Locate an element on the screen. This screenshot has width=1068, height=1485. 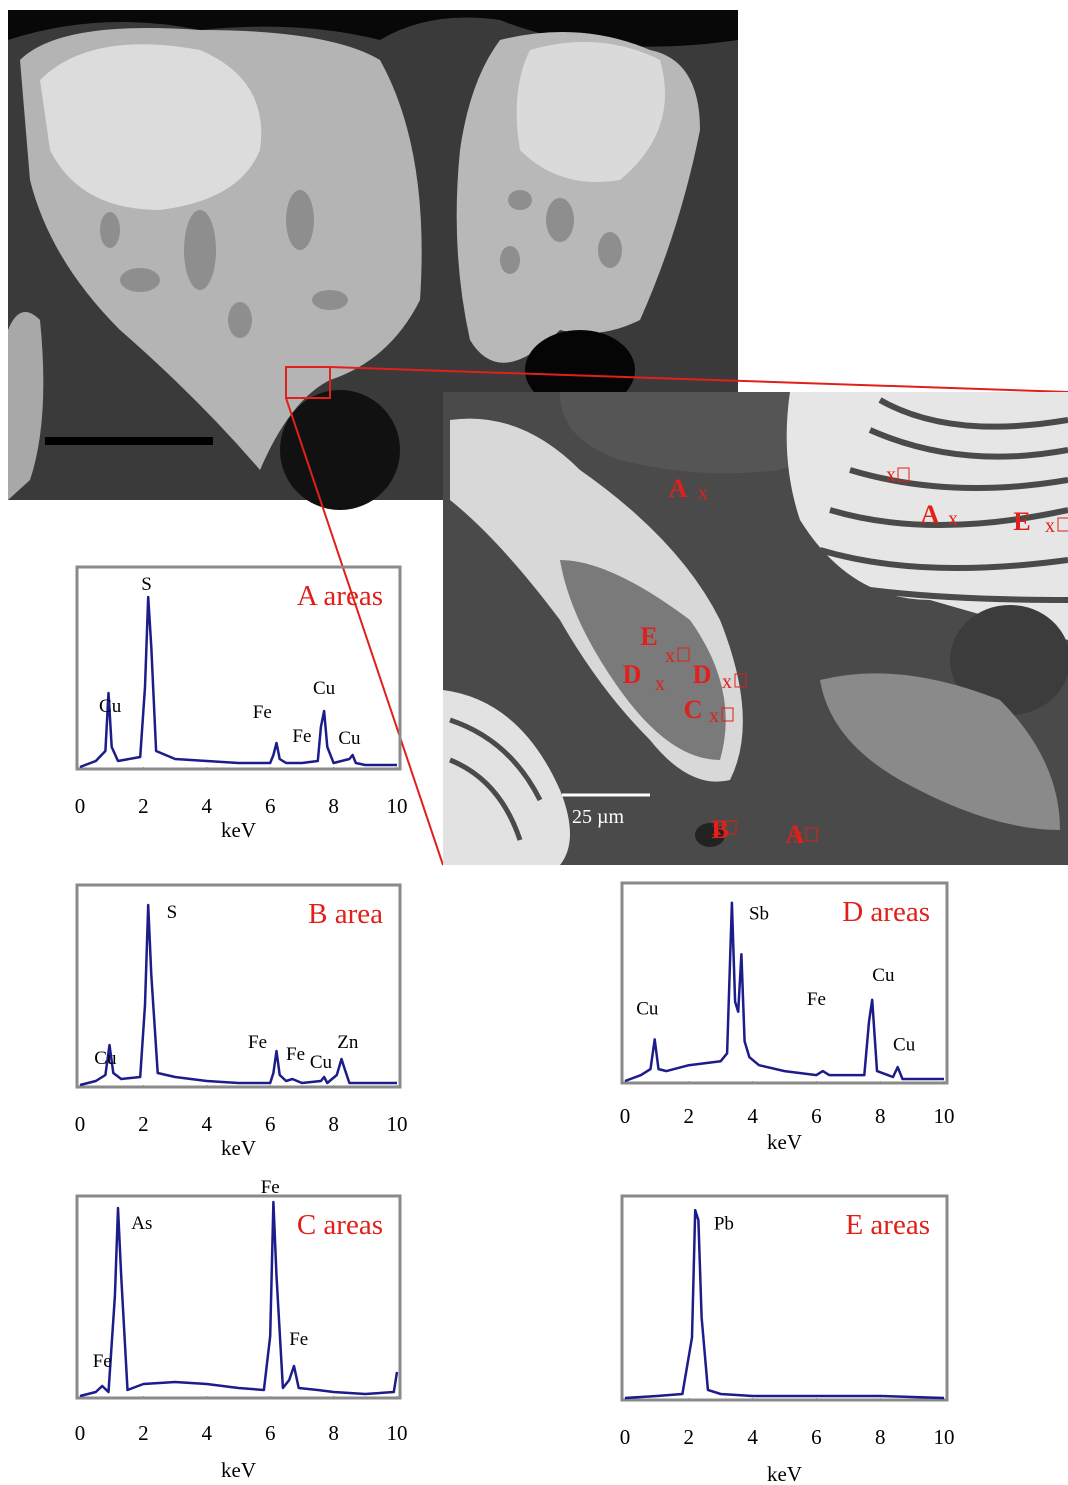
peak-label: Zn is located at coordinates (348, 1042).